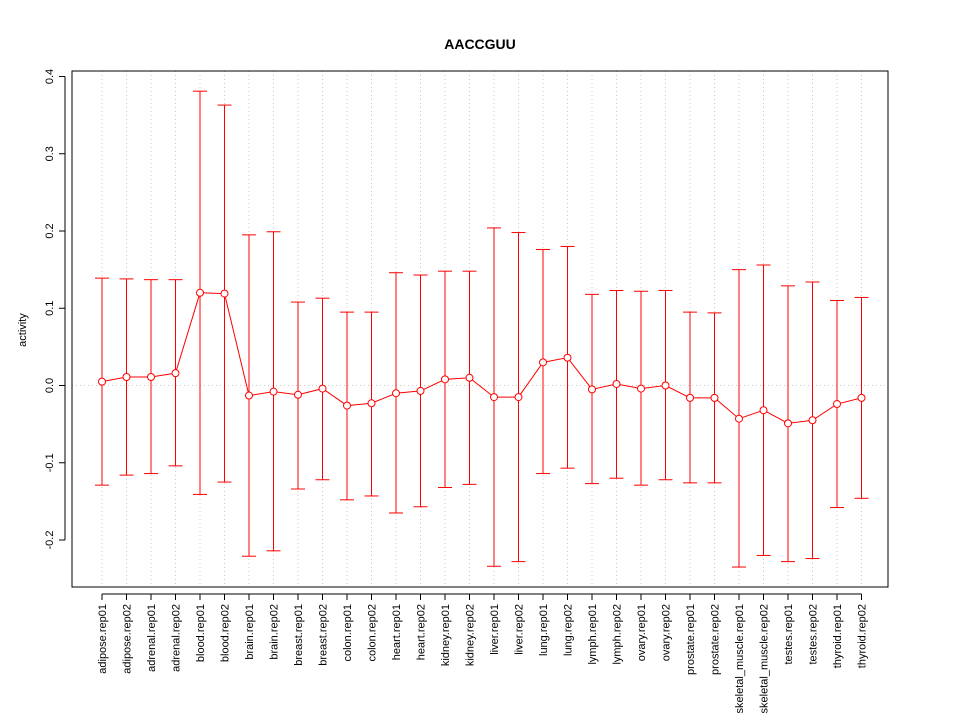 The height and width of the screenshot is (720, 960). I want to click on x-tick-label: lymph.rep01, so click(593, 634).